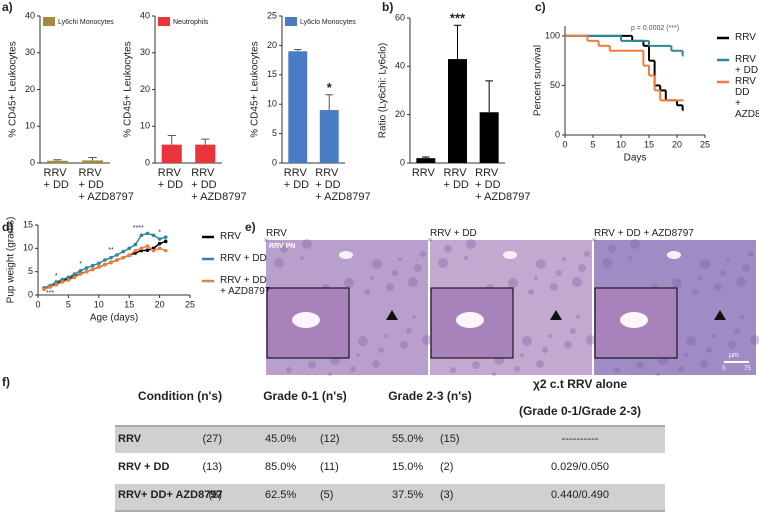 This screenshot has width=759, height=515. What do you see at coordinates (408, 495) in the screenshot?
I see `table-cell: 37.5%` at bounding box center [408, 495].